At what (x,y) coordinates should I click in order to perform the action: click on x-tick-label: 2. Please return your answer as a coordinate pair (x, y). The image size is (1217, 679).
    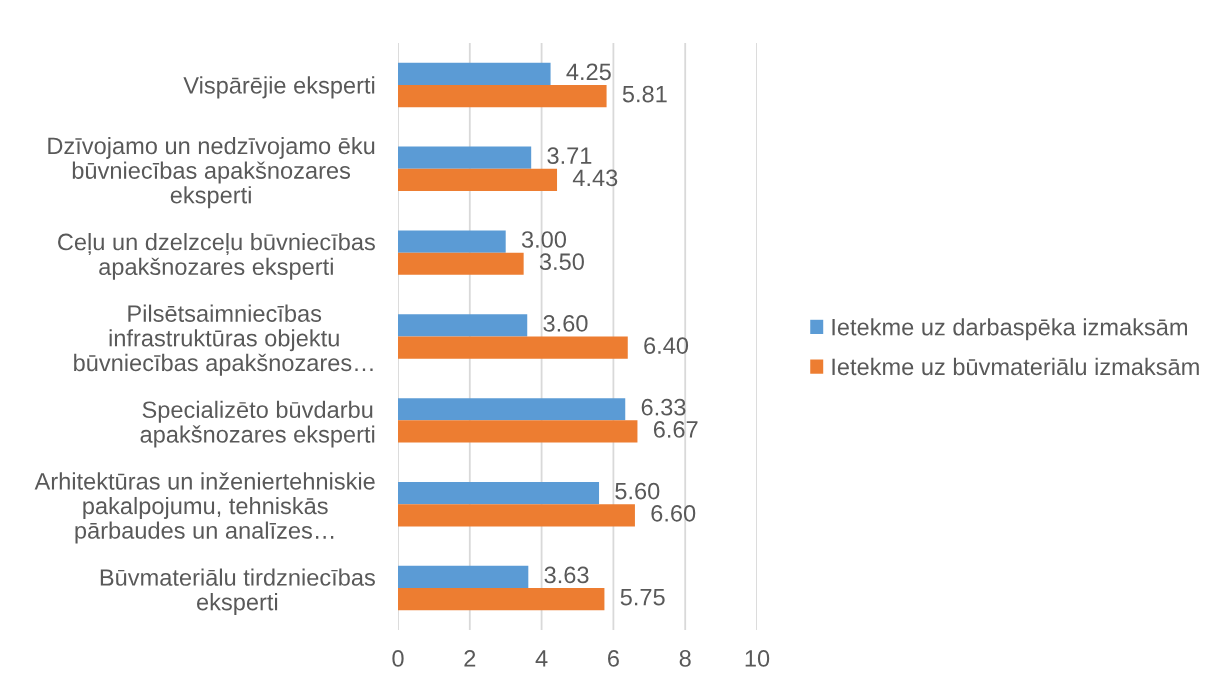
    Looking at the image, I should click on (470, 658).